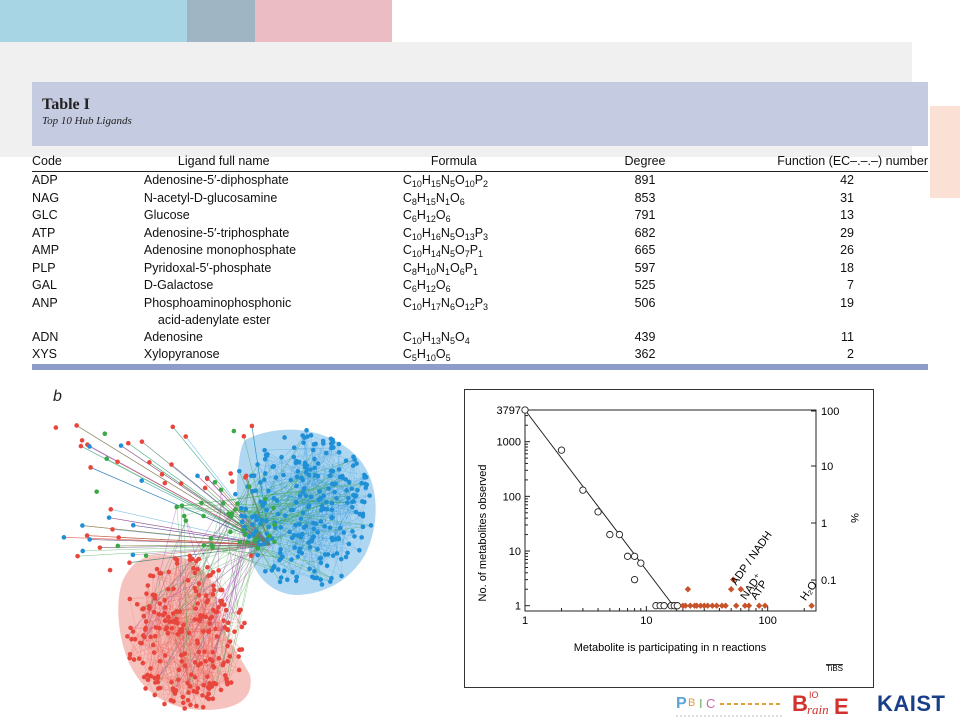 This screenshot has width=960, height=725. Describe the element at coordinates (88, 269) in the screenshot. I see `cell-code: PLP` at that location.